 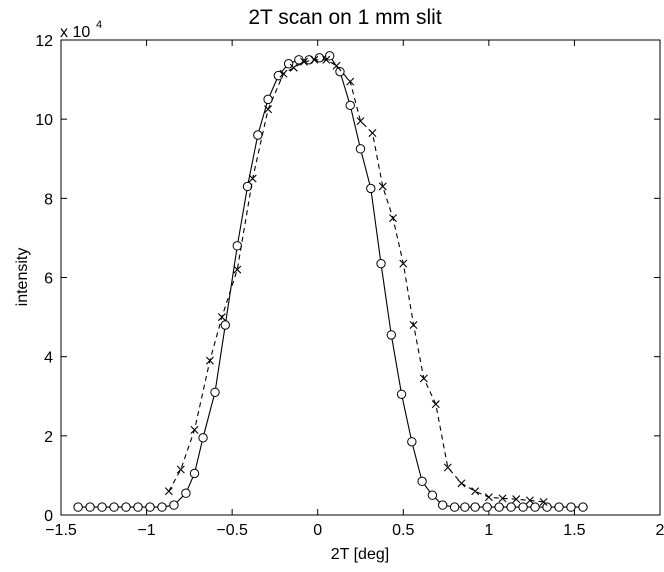 I want to click on x-tick-label: 0.5, so click(x=403, y=530).